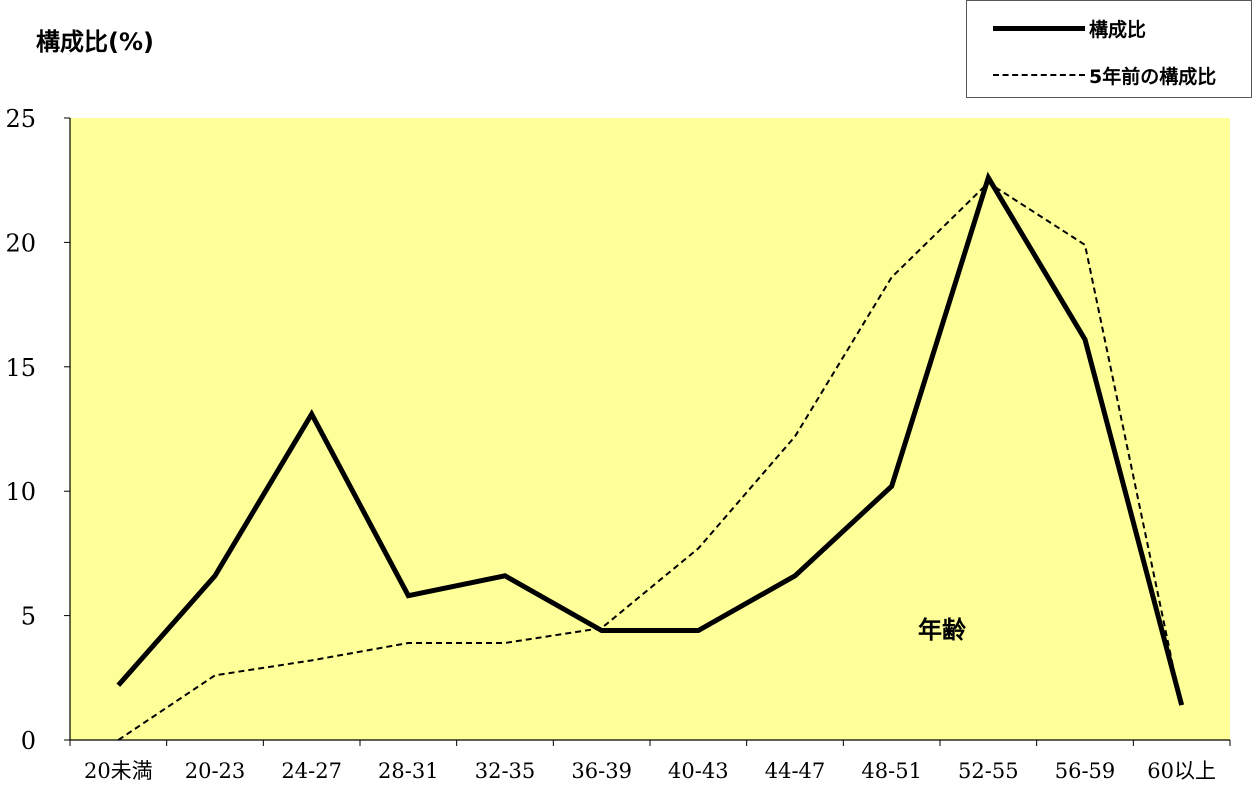  What do you see at coordinates (988, 771) in the screenshot?
I see `x-tick-label: 52-55` at bounding box center [988, 771].